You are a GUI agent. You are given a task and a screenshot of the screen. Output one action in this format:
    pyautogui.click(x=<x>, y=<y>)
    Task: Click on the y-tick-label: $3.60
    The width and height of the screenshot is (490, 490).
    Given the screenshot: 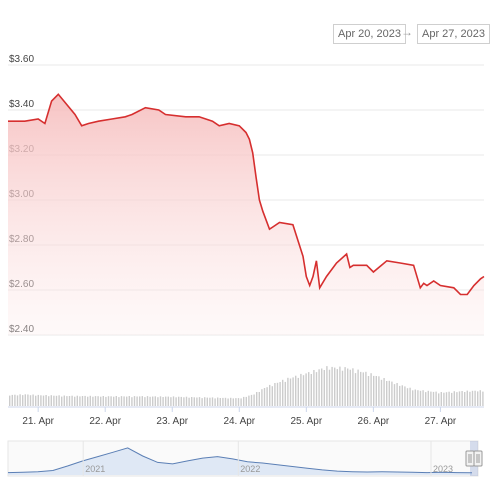 What is the action you would take?
    pyautogui.click(x=21, y=59)
    